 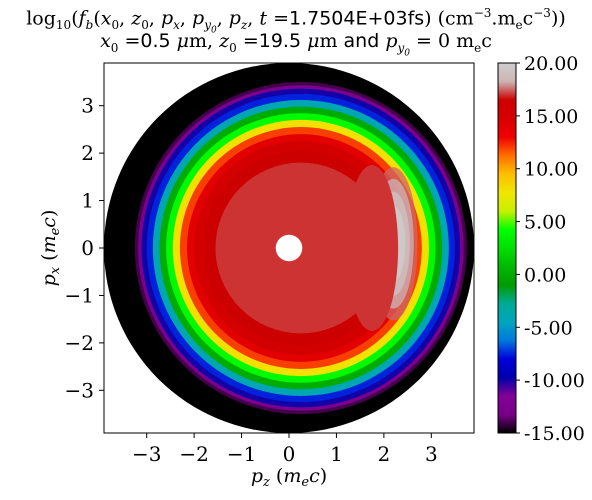 What do you see at coordinates (545, 275) in the screenshot?
I see `colorbar-tick-label: 0.00` at bounding box center [545, 275].